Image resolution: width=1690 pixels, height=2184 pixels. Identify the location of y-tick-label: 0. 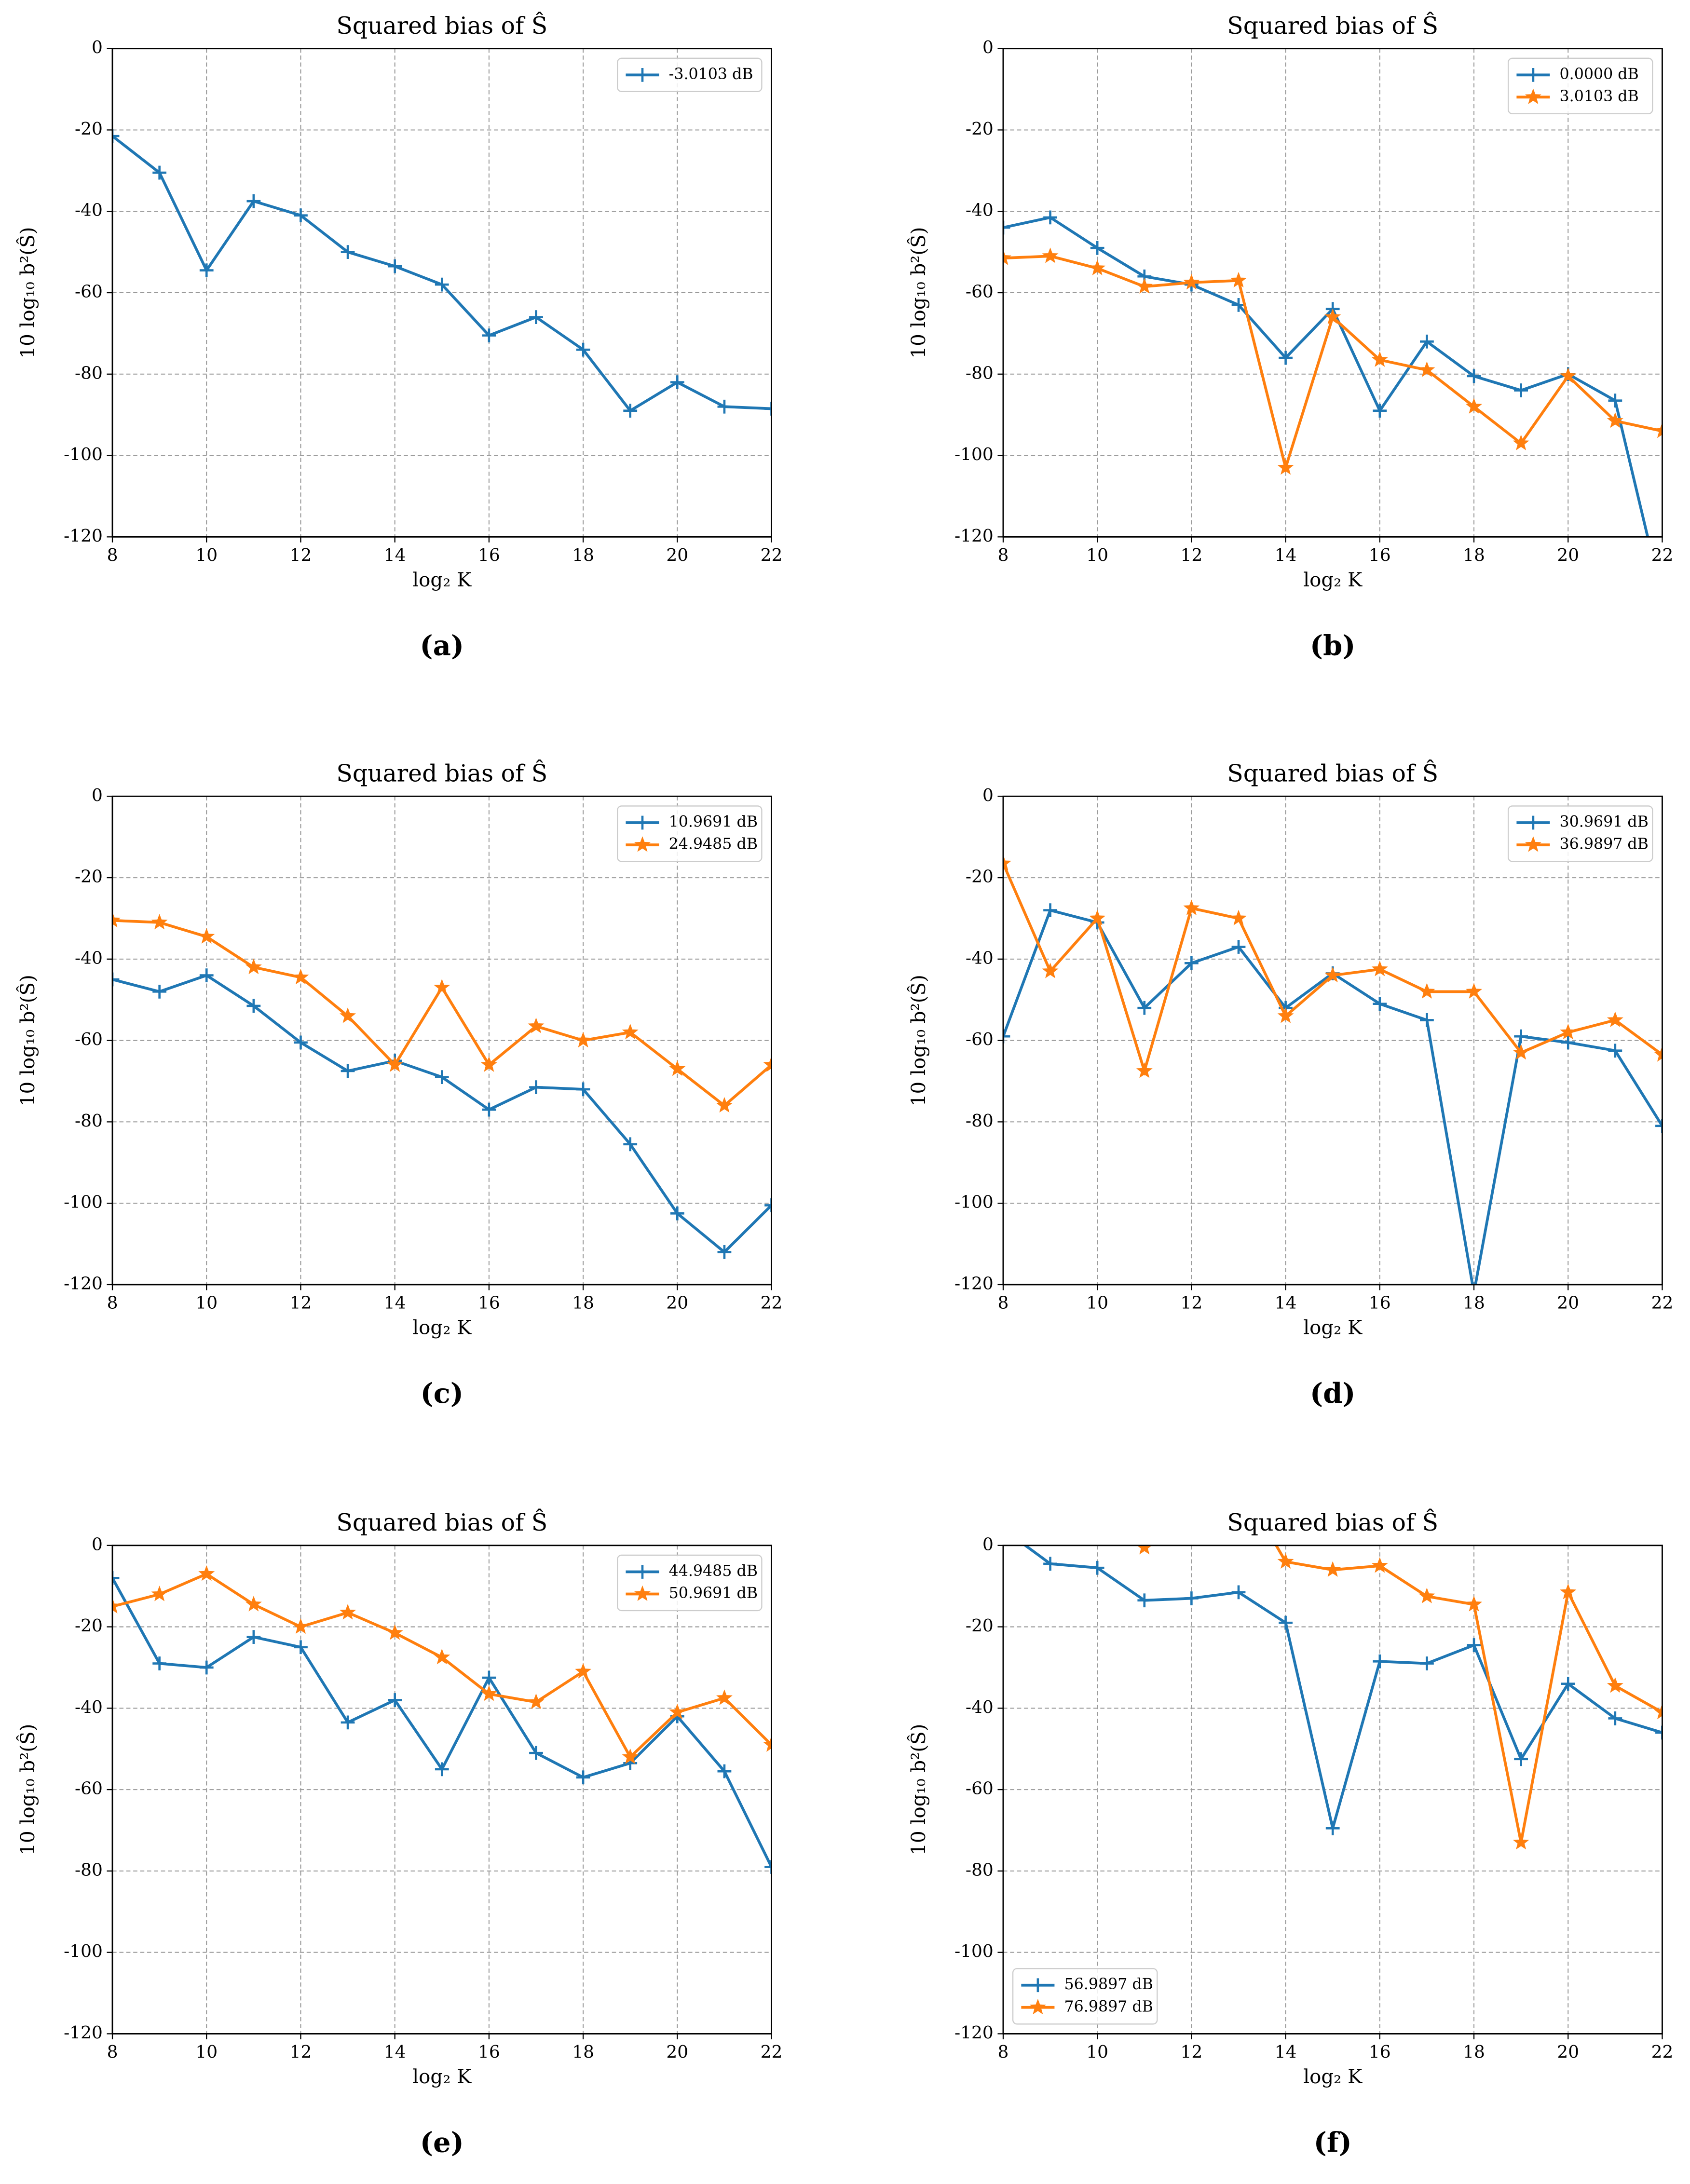
(97, 1544).